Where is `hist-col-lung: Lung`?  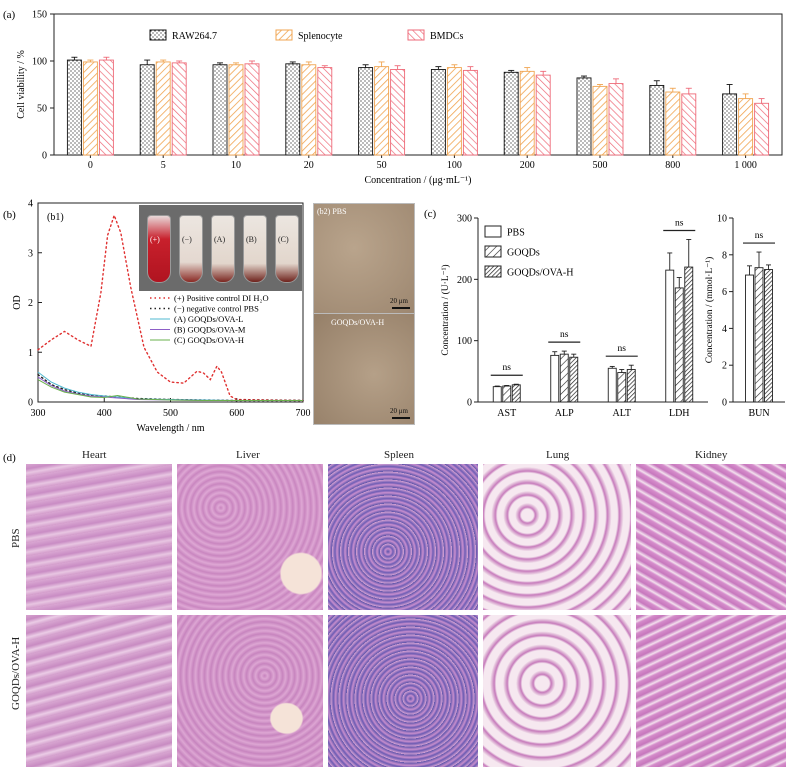 hist-col-lung: Lung is located at coordinates (558, 455).